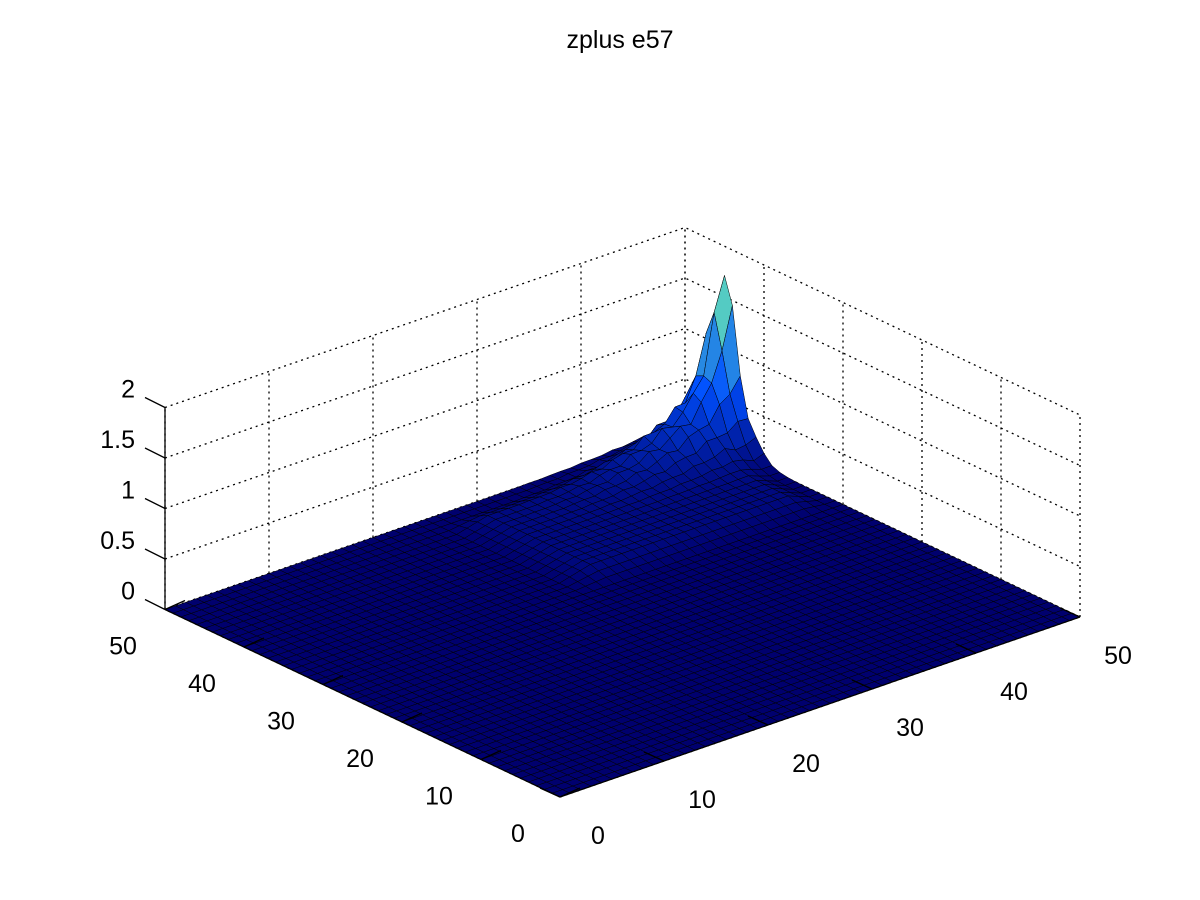 This screenshot has height=900, width=1200. What do you see at coordinates (820, 707) in the screenshot?
I see `x-axis-line` at bounding box center [820, 707].